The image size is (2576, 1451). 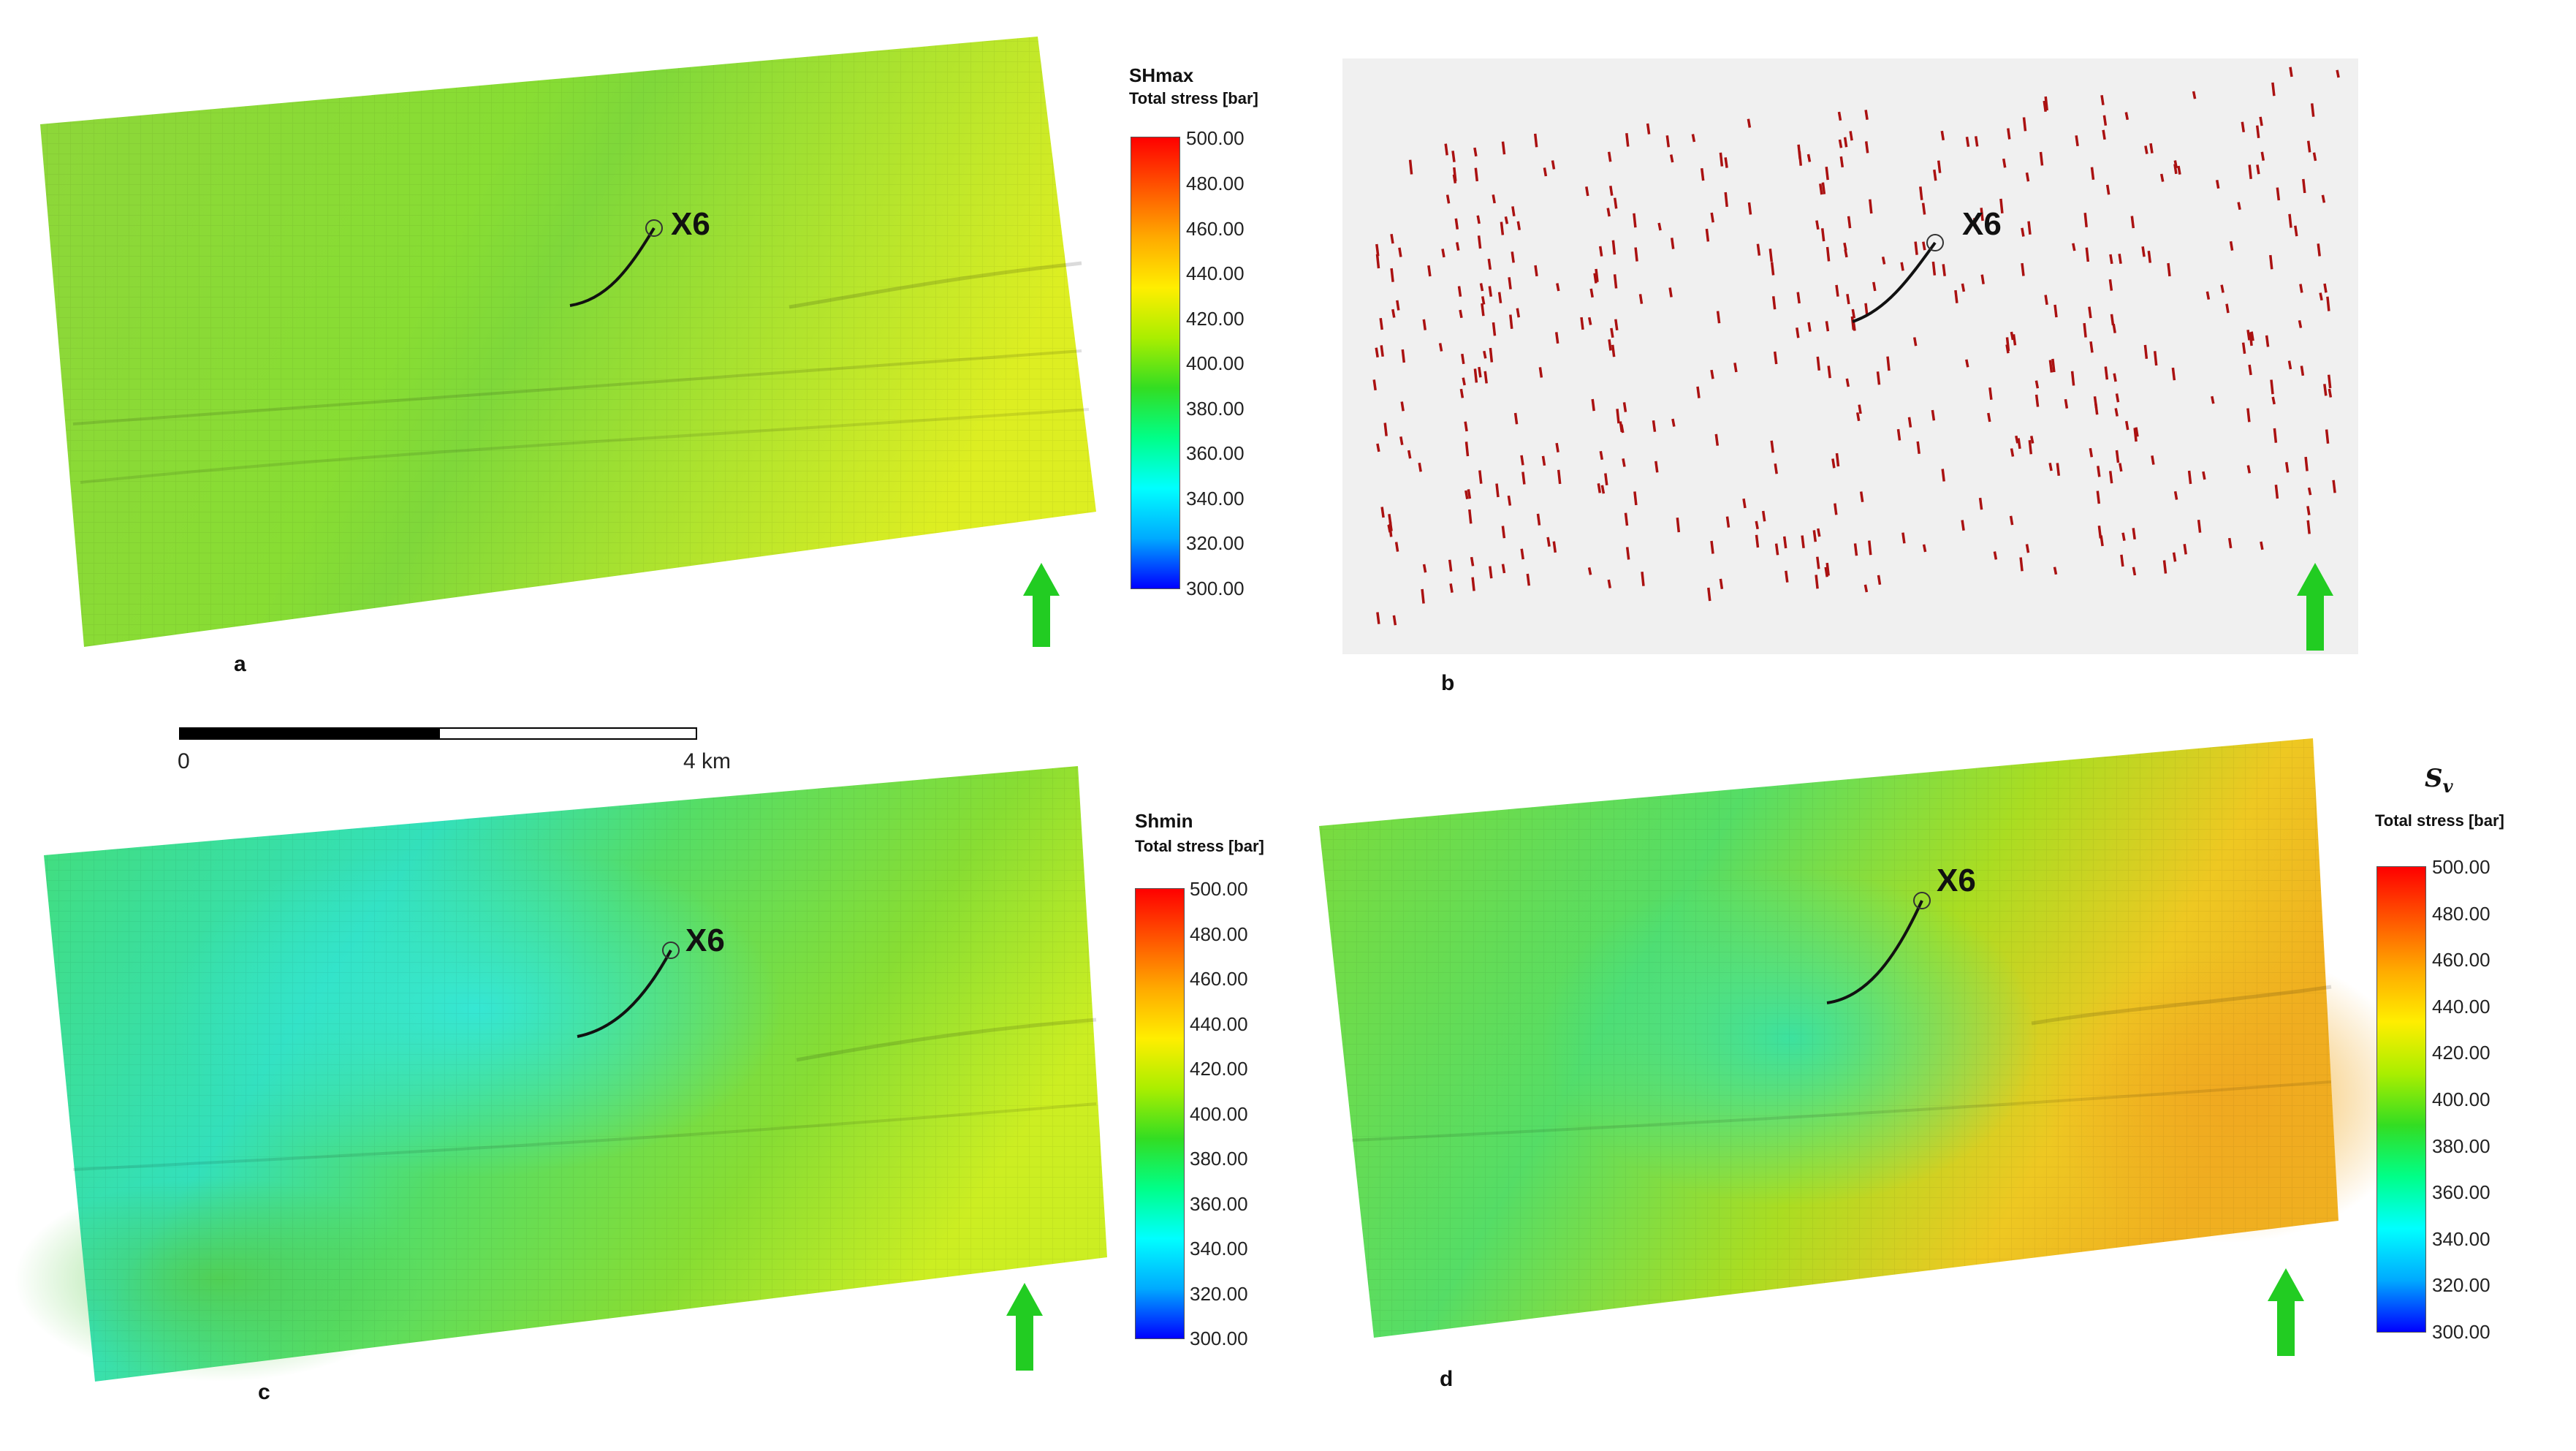 What do you see at coordinates (2447, 786) in the screenshot?
I see `legend-title-d-sub: v` at bounding box center [2447, 786].